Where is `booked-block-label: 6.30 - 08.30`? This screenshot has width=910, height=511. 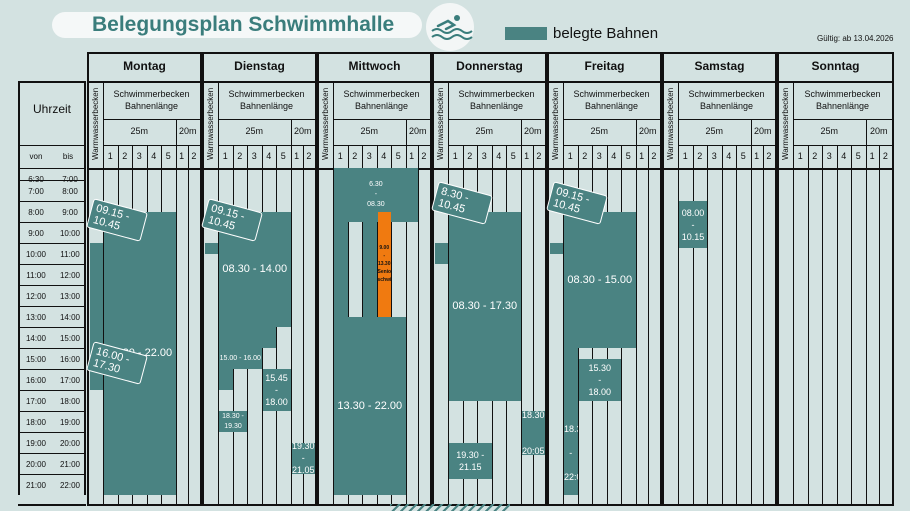
booked-block-label: 6.30 - 08.30 is located at coordinates (376, 195).